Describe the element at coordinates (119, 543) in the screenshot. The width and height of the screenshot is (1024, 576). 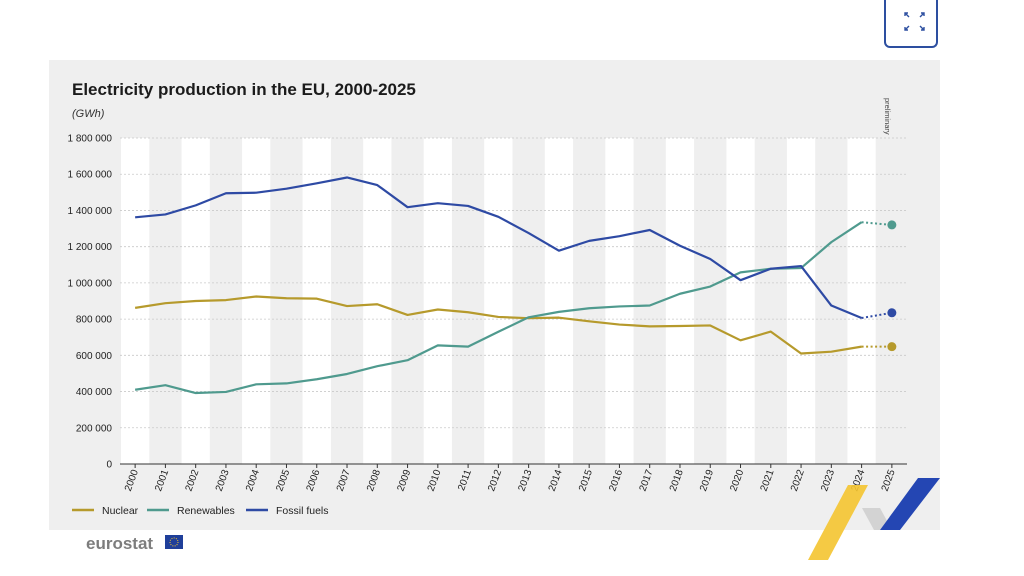
I see `eurostat-wordmark: eurostat` at that location.